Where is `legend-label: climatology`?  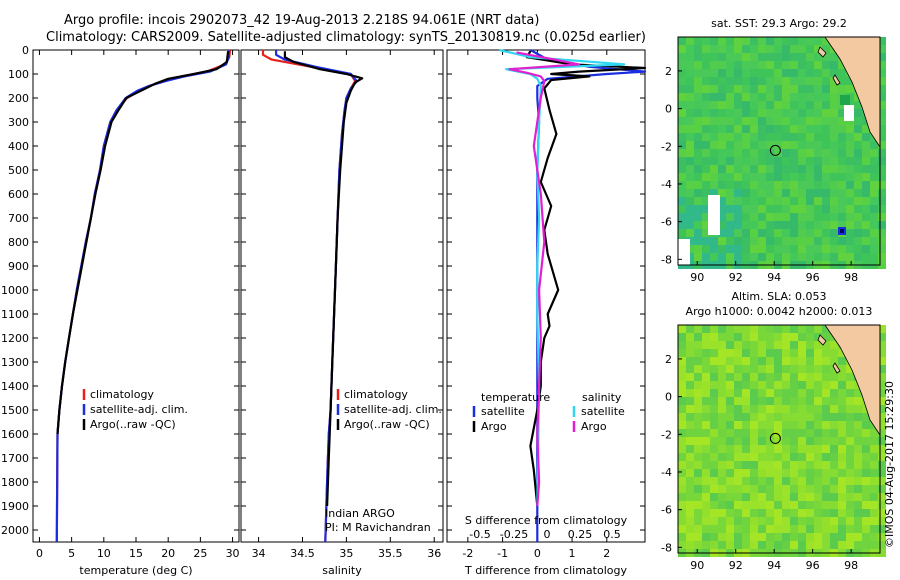 legend-label: climatology is located at coordinates (376, 394).